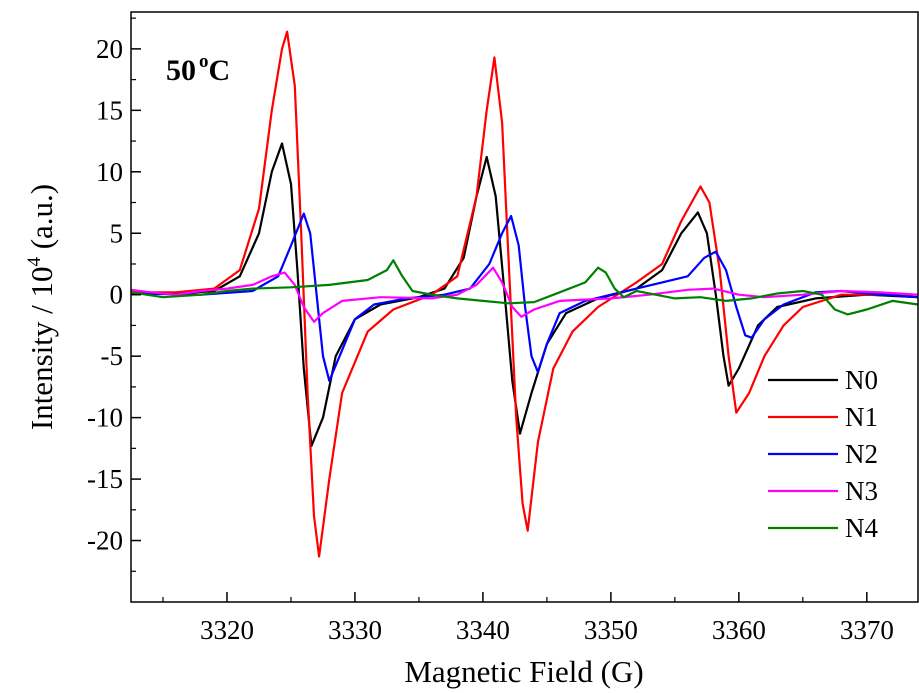 This screenshot has height=693, width=919. What do you see at coordinates (483, 630) in the screenshot?
I see `x-tick-label: 3340` at bounding box center [483, 630].